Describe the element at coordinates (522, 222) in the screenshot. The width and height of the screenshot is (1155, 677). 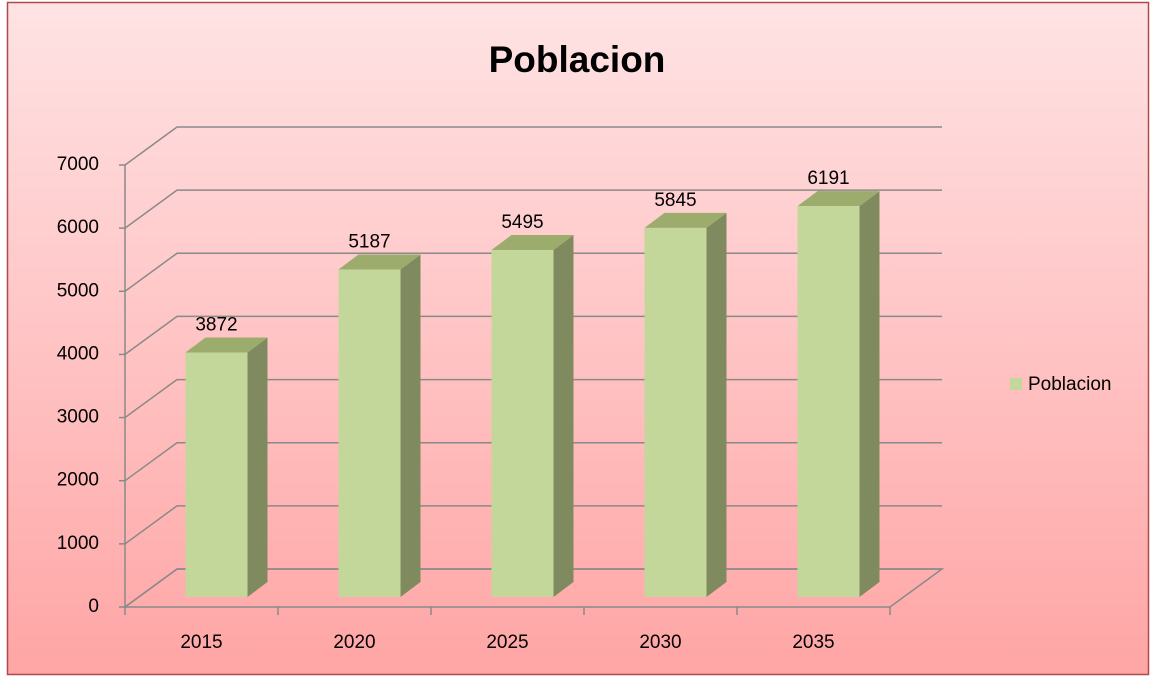
I see `data-label: 5495` at that location.